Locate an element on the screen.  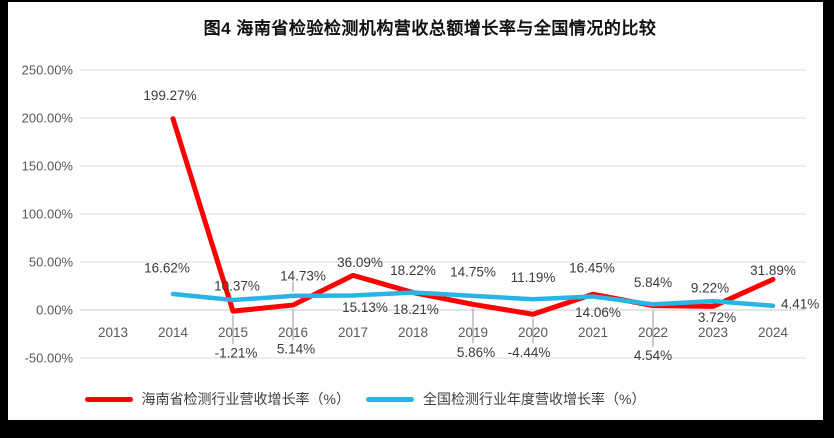
x-axis-label: 2017 is located at coordinates (353, 332).